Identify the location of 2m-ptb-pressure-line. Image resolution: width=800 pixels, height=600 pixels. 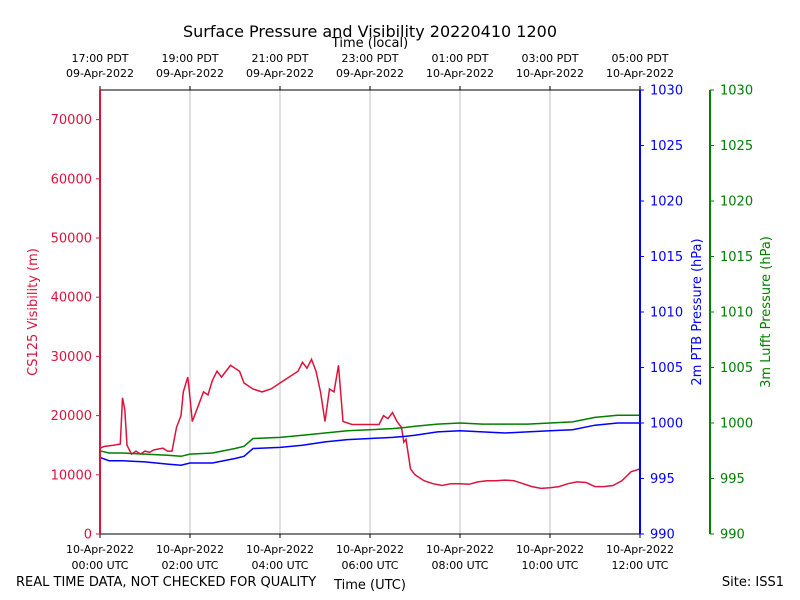
(369, 444).